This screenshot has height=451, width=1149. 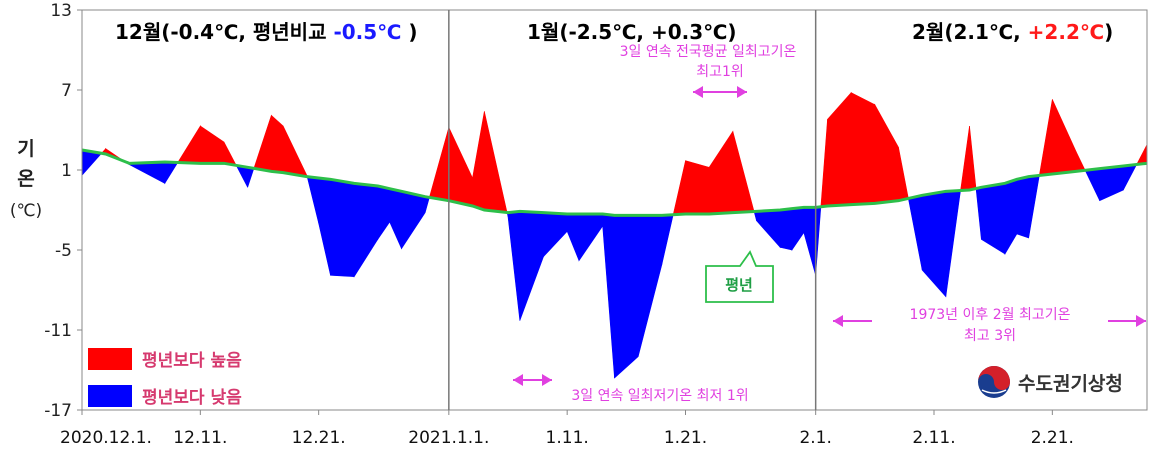 I want to click on feb-high-annotation-line1: 1973년 이후 2월 최고기온, so click(x=990, y=315).